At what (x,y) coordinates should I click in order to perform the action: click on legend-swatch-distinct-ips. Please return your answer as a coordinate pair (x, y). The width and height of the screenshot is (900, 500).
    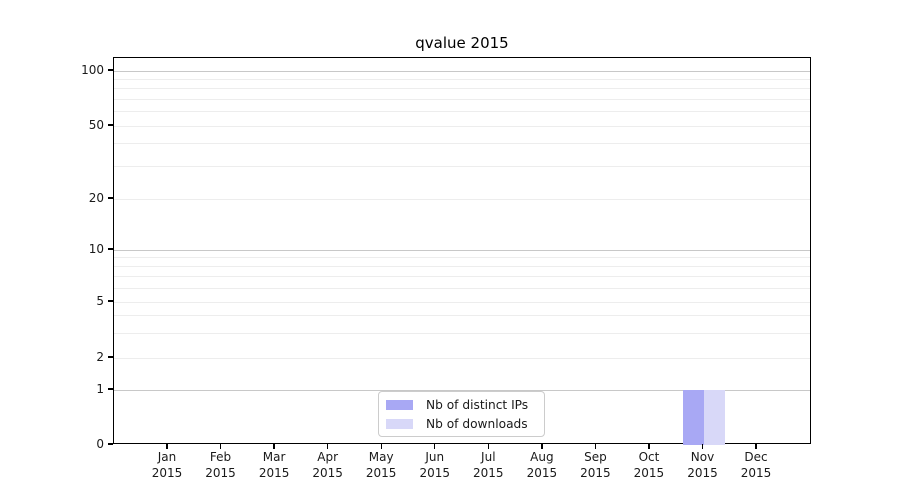
    Looking at the image, I should click on (399, 404).